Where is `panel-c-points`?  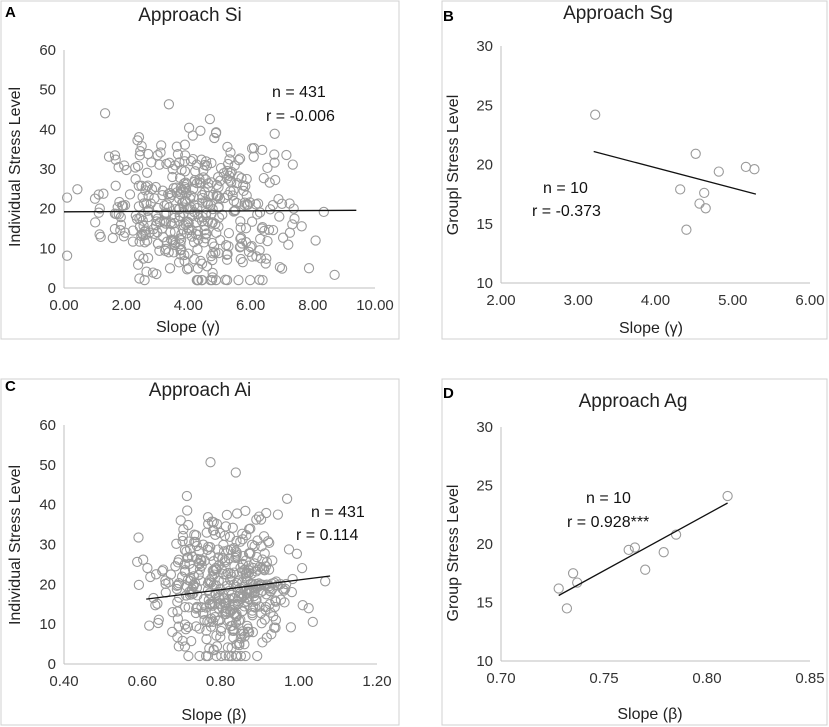 panel-c-points is located at coordinates (231, 559).